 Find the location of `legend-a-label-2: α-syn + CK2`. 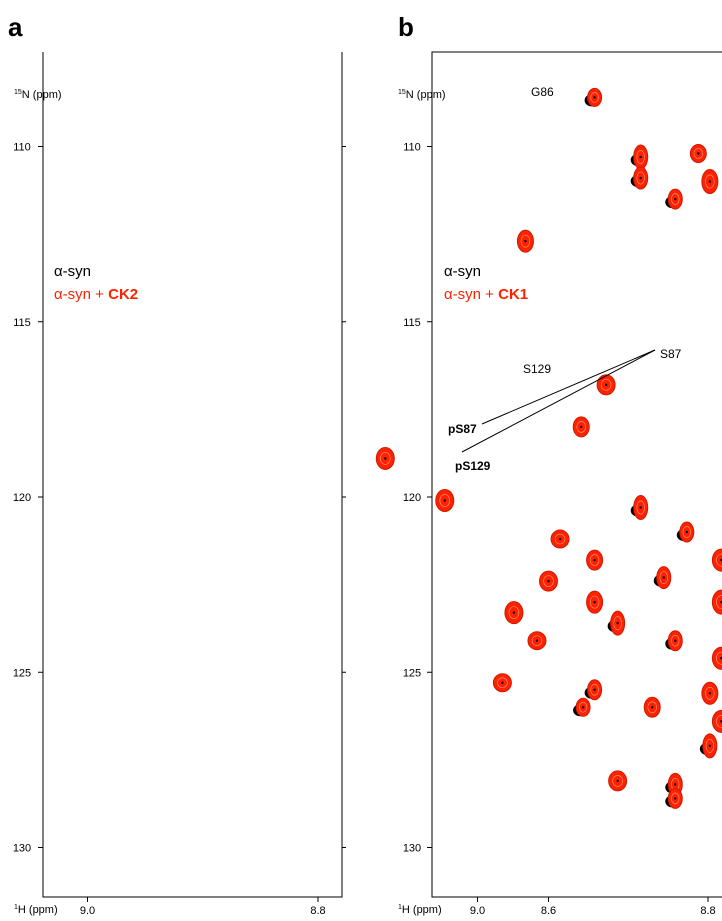

legend-a-label-2: α-syn + CK2 is located at coordinates (96, 294).